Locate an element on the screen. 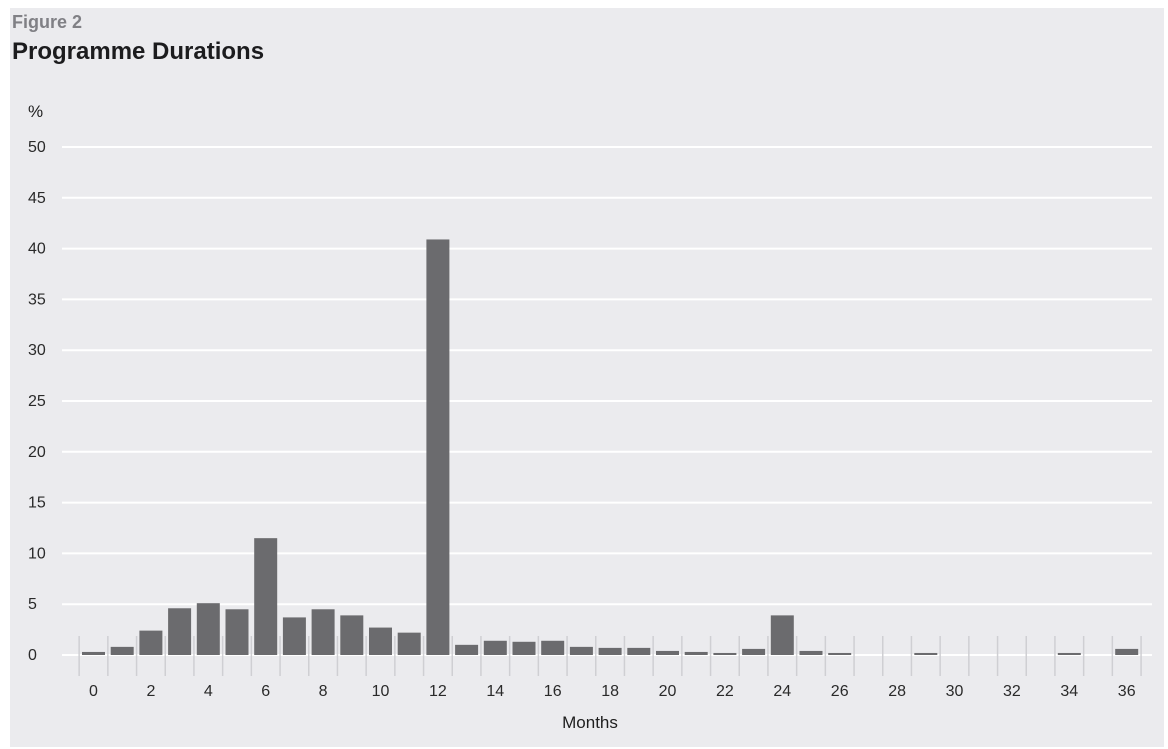 This screenshot has width=1168, height=749. x-axis-labels: 0 2 4 6 8 10 12 14 16 18 20 22 24 26 28 30 32 34 36 is located at coordinates (612, 691).